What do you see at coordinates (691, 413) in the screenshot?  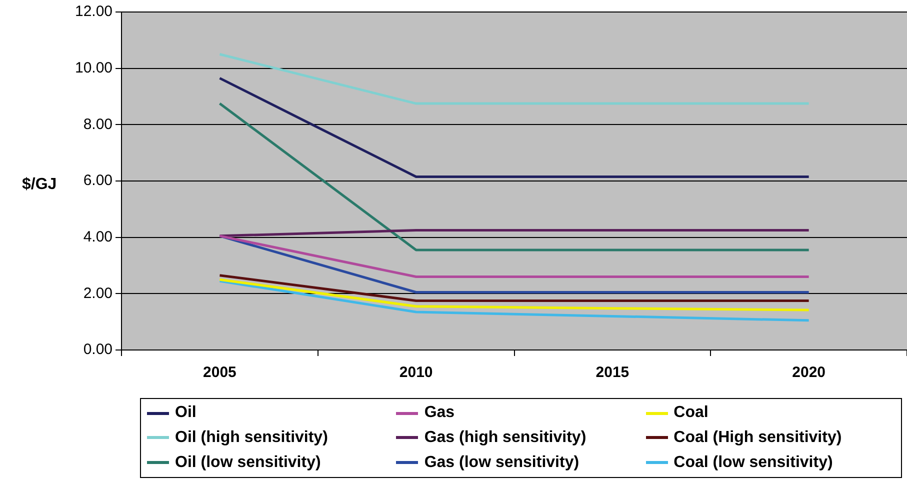 I see `legend-label: Coal` at bounding box center [691, 413].